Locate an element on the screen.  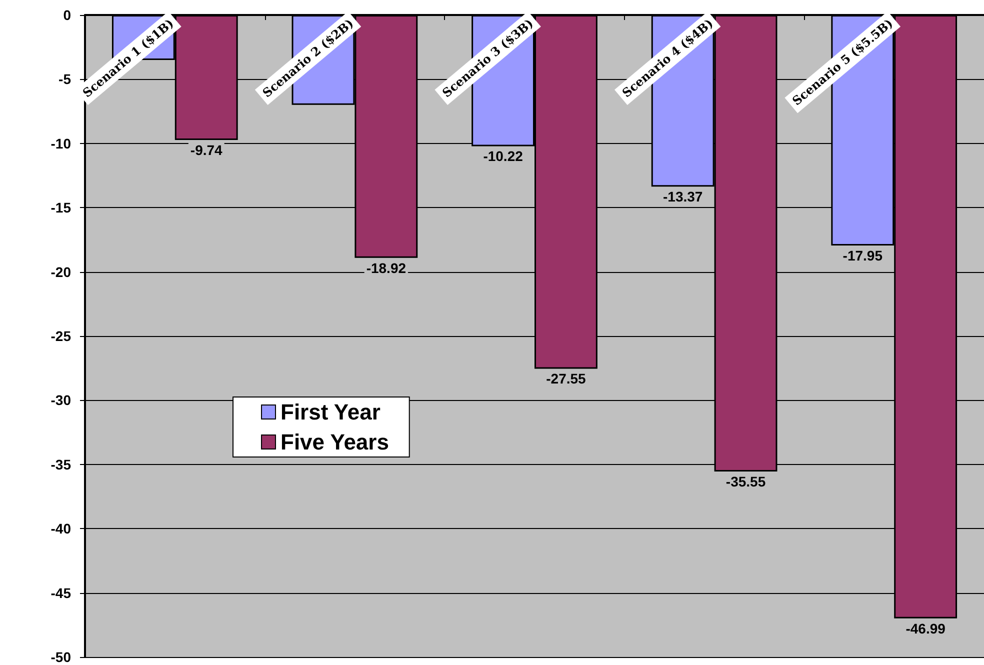
data-label: -18.92 is located at coordinates (386, 268).